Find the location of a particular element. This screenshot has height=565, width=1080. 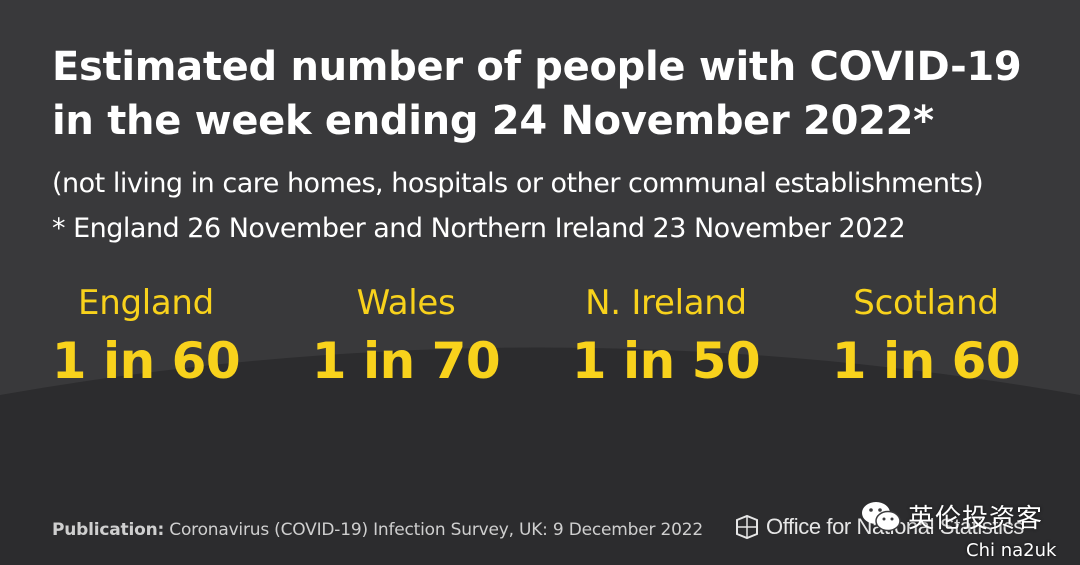

watermark-text: 英伦投资客 is located at coordinates (976, 519).